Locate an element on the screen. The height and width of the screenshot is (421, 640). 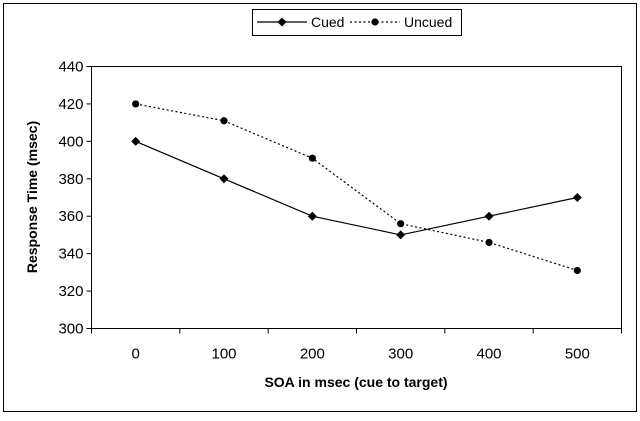
y-axis-title: Response Time (msec) is located at coordinates (32, 197).